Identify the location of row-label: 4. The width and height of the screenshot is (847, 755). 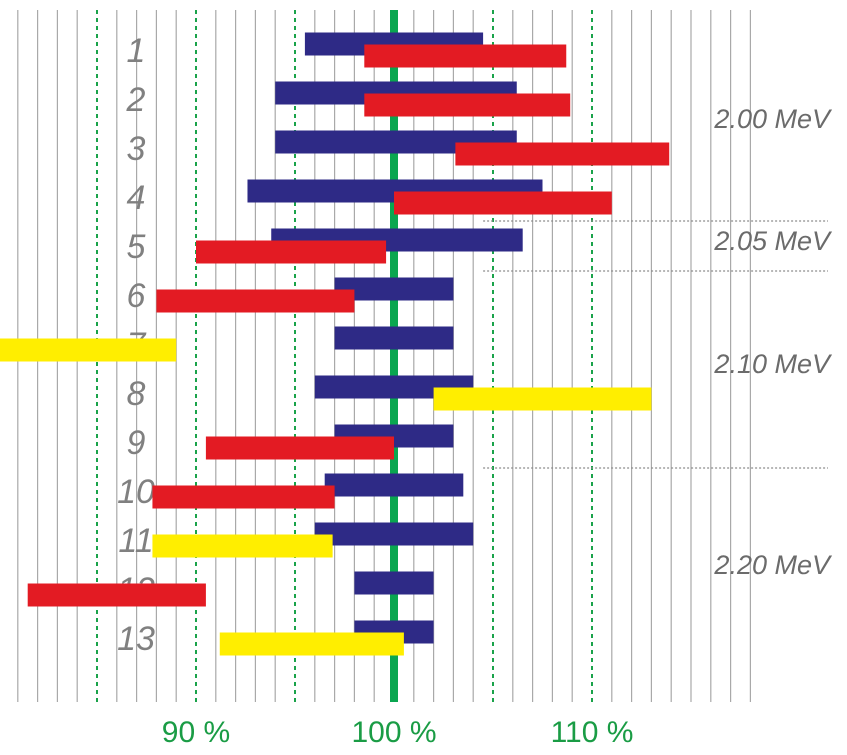
(136, 198).